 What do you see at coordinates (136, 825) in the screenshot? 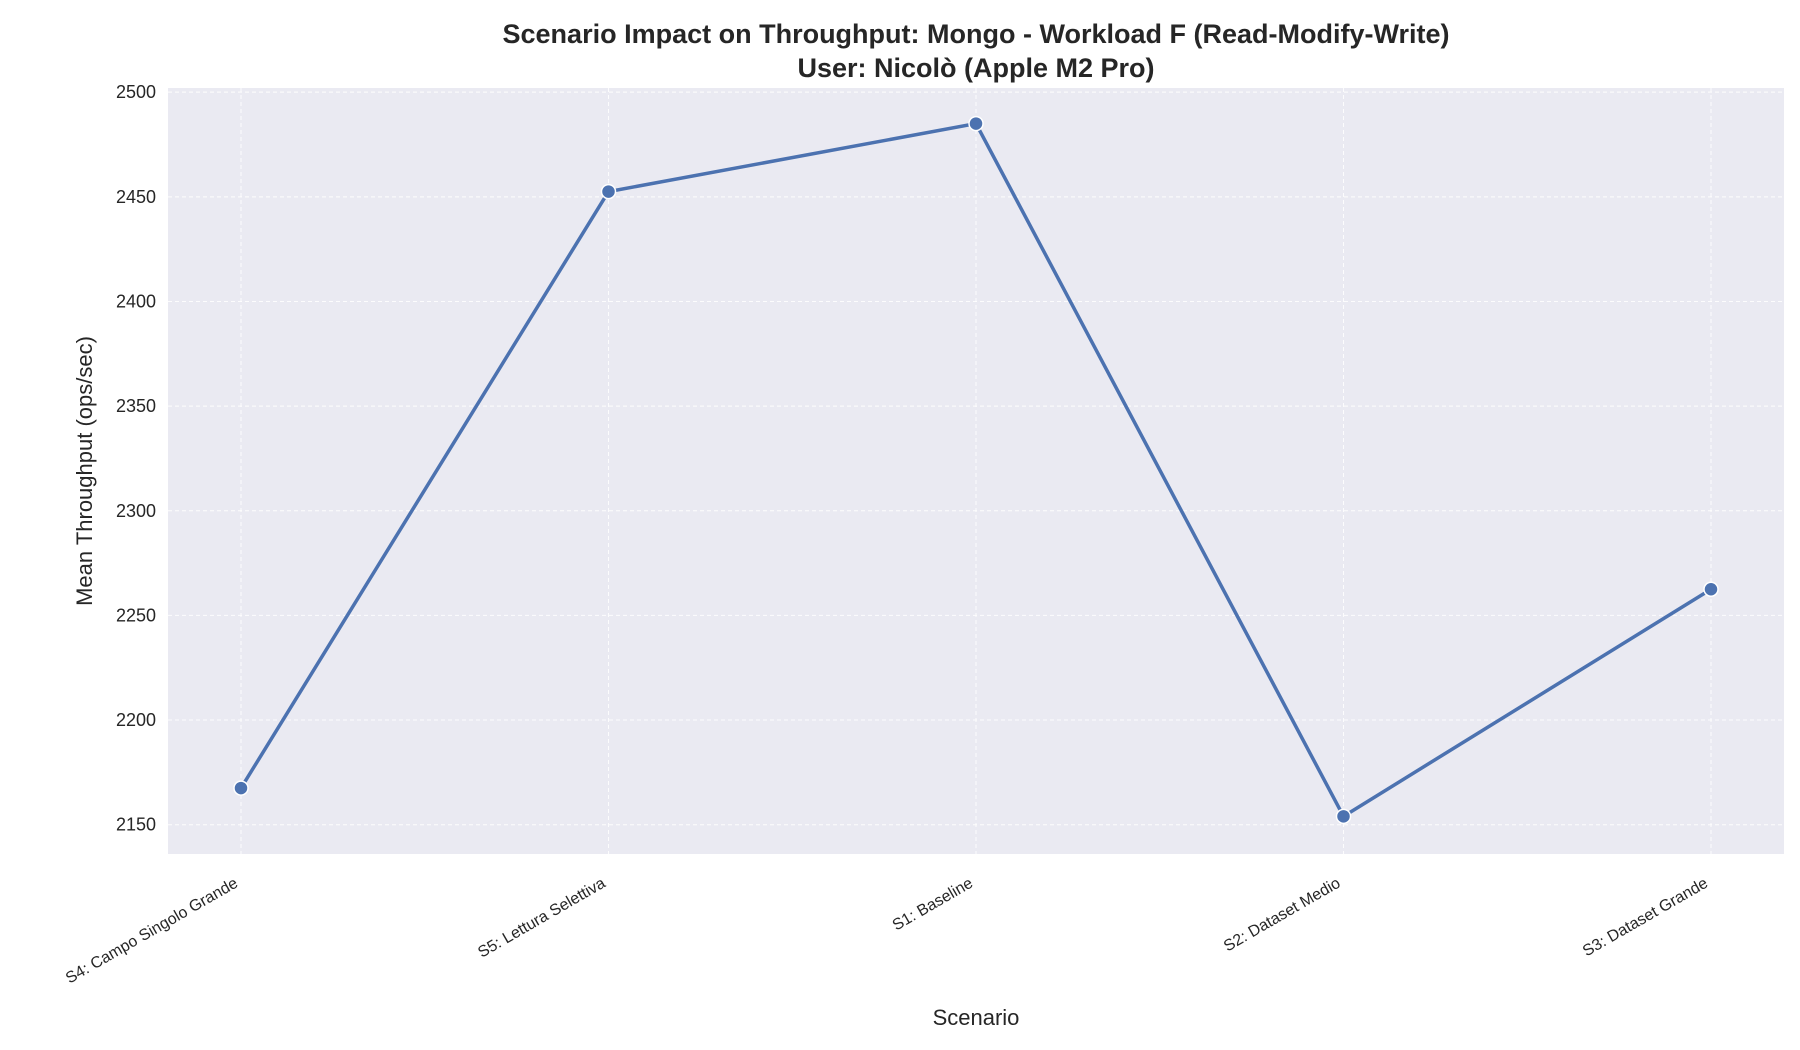
I see `y-tick-label: 2150` at bounding box center [136, 825].